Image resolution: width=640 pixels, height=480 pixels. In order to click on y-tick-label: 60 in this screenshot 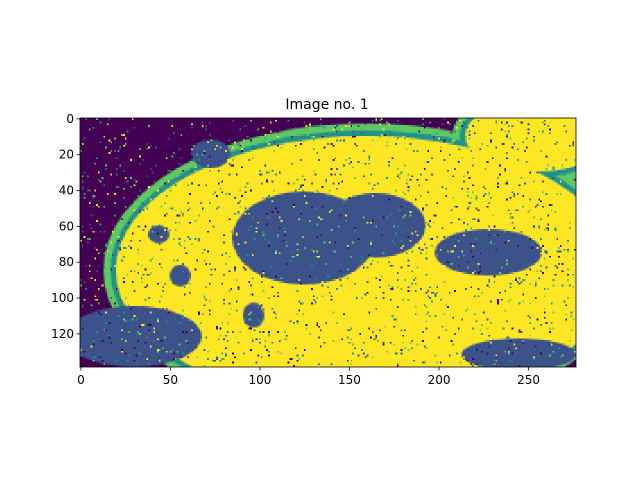, I will do `click(66, 226)`.